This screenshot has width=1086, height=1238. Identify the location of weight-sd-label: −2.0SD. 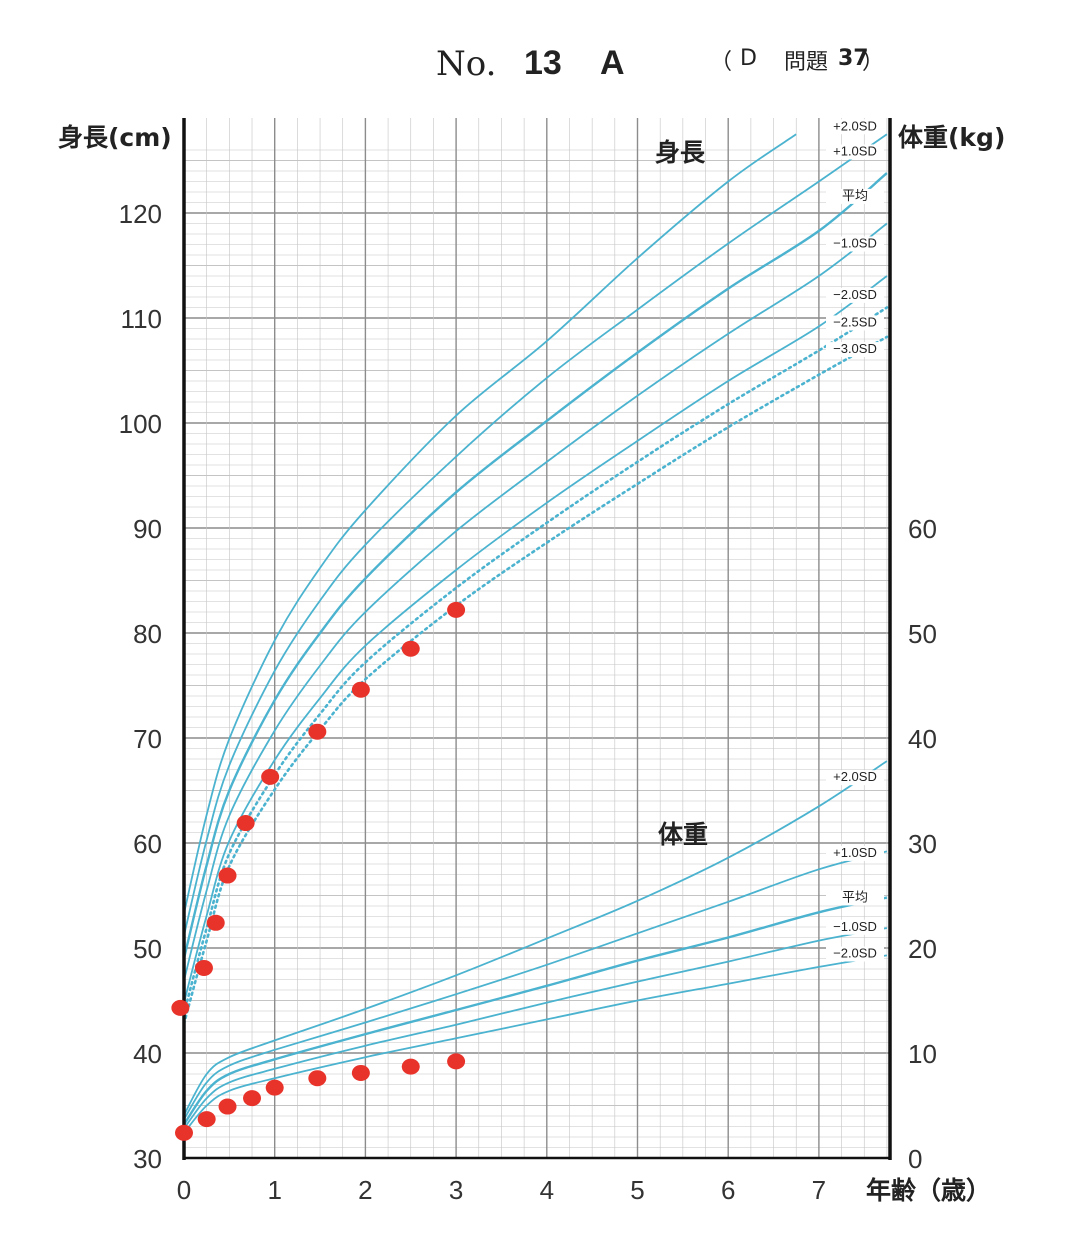
(855, 953).